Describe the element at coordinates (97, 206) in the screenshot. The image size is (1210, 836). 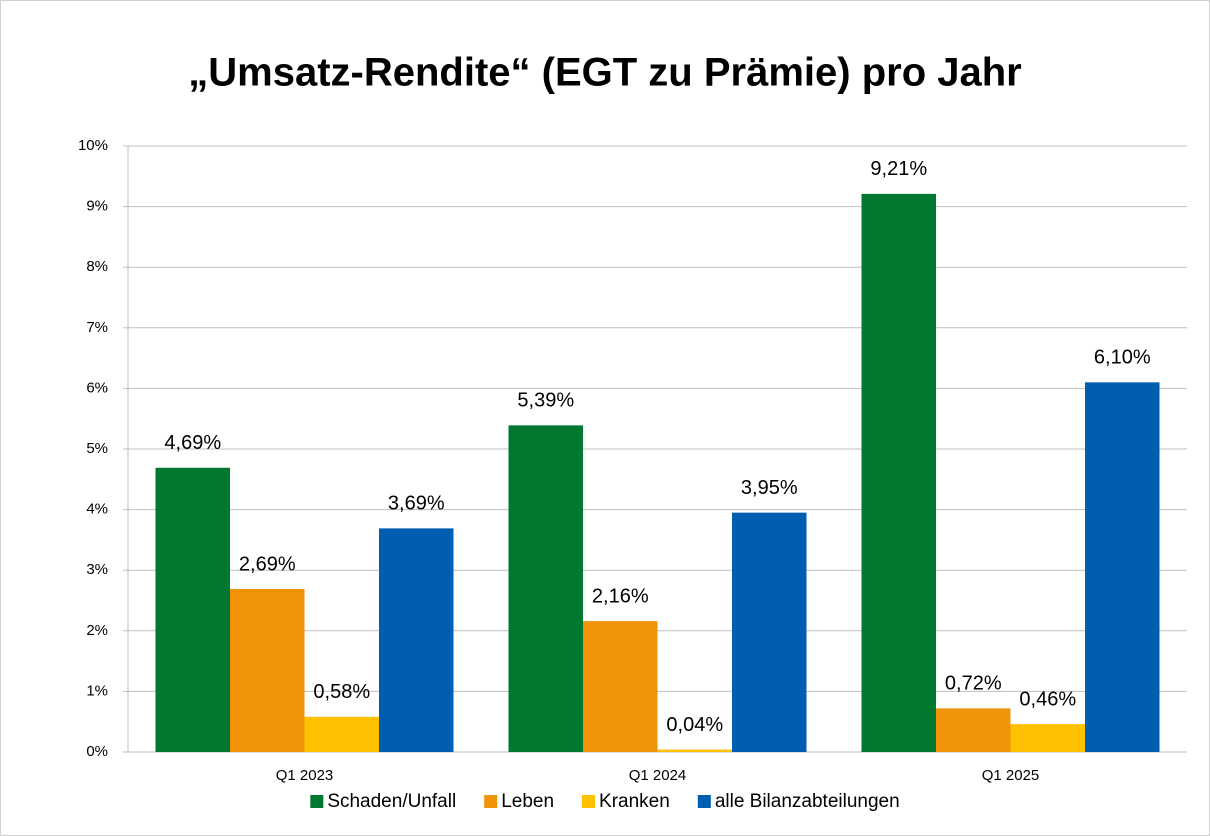
I see `y-tick-label: 9%` at that location.